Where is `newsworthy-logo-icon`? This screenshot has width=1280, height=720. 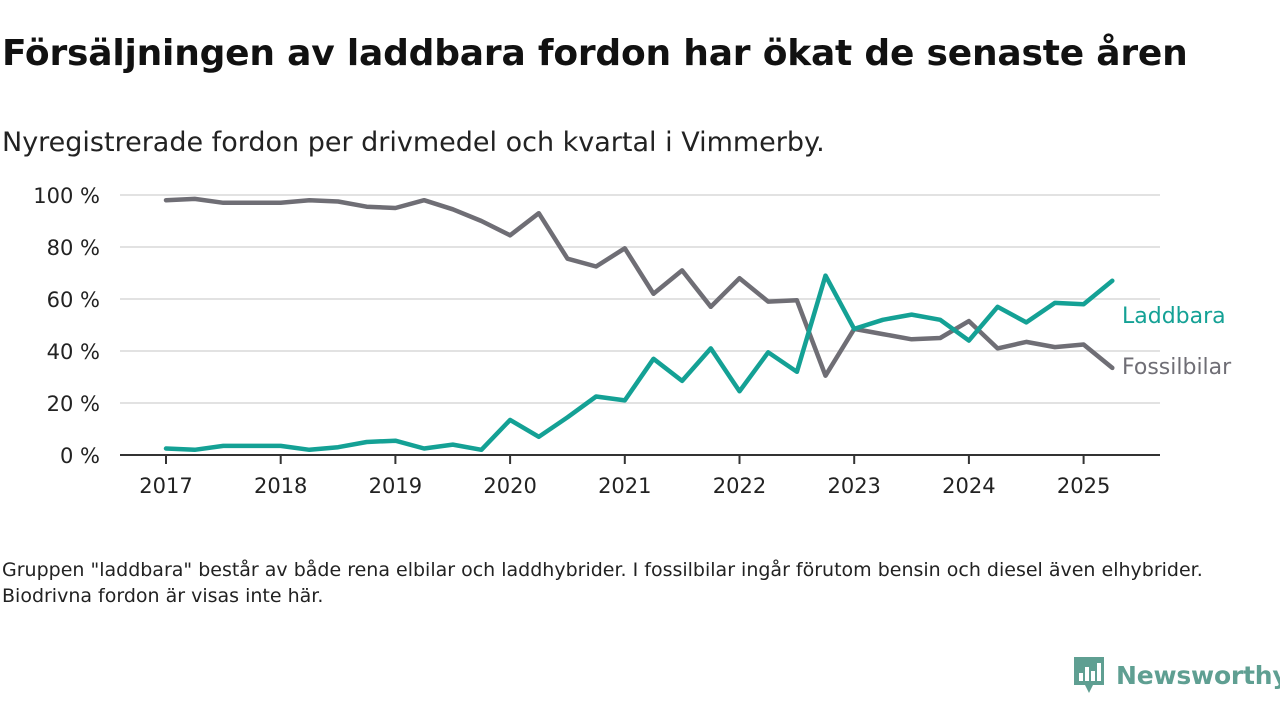 newsworthy-logo-icon is located at coordinates (1089, 675).